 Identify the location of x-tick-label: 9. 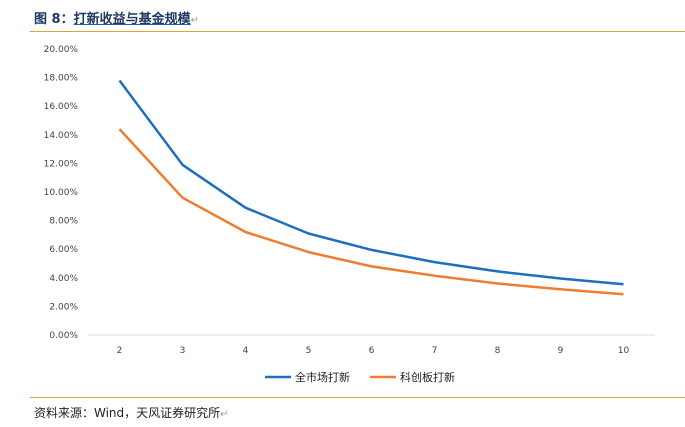
(561, 351).